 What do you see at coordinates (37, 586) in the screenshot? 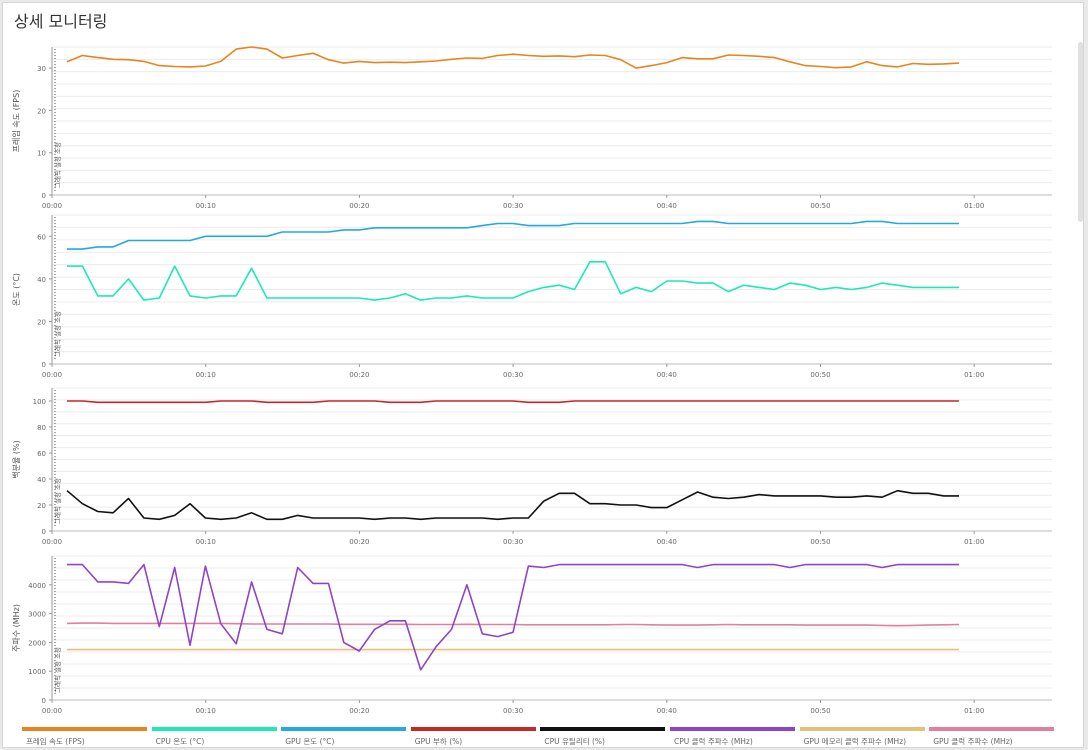
I see `y-tick-label: 4000` at bounding box center [37, 586].